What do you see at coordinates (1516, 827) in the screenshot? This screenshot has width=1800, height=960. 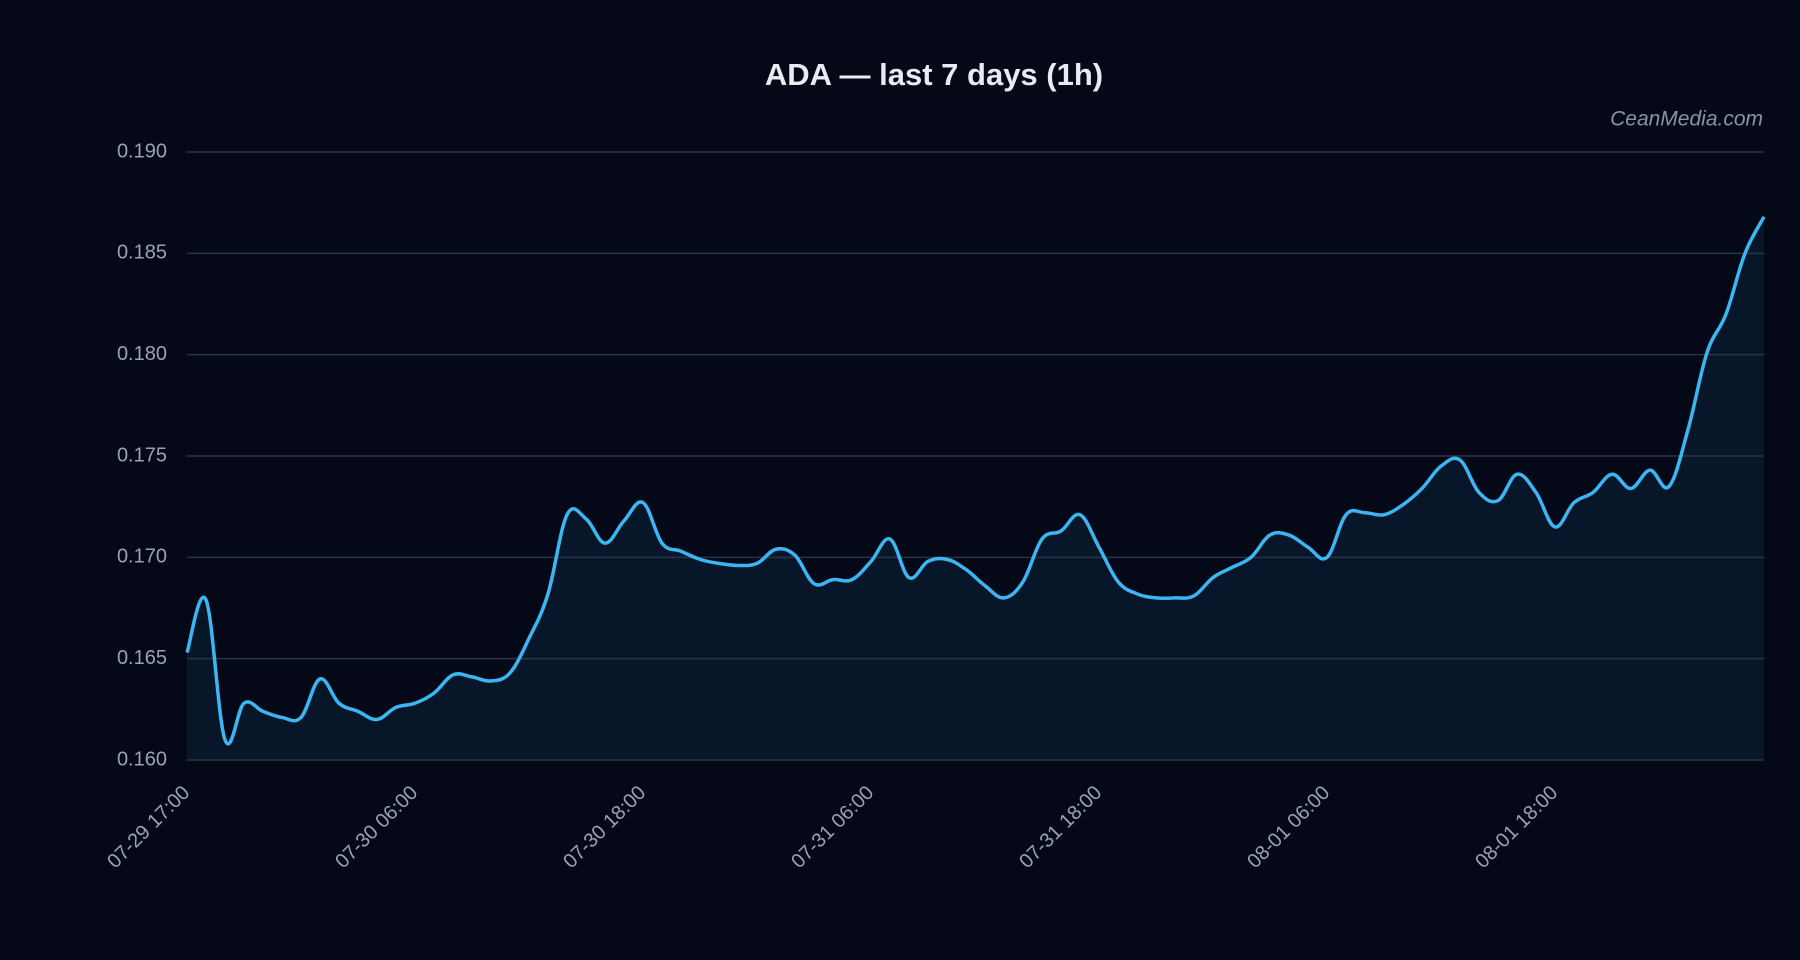 I see `x-tick-label: 08-01 18:00` at bounding box center [1516, 827].